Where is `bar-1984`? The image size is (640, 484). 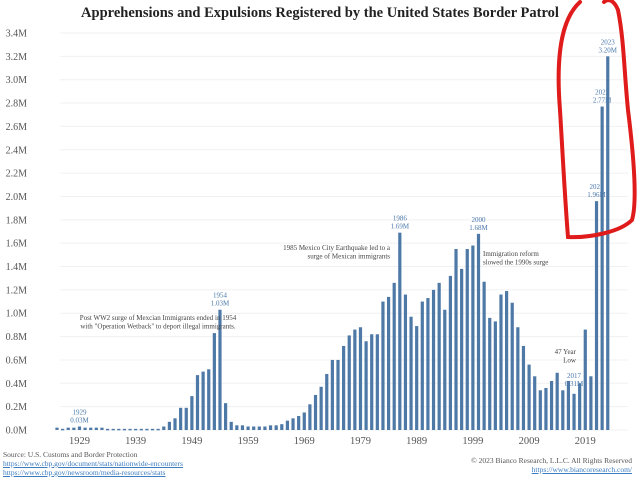
bar-1984 is located at coordinates (388, 363).